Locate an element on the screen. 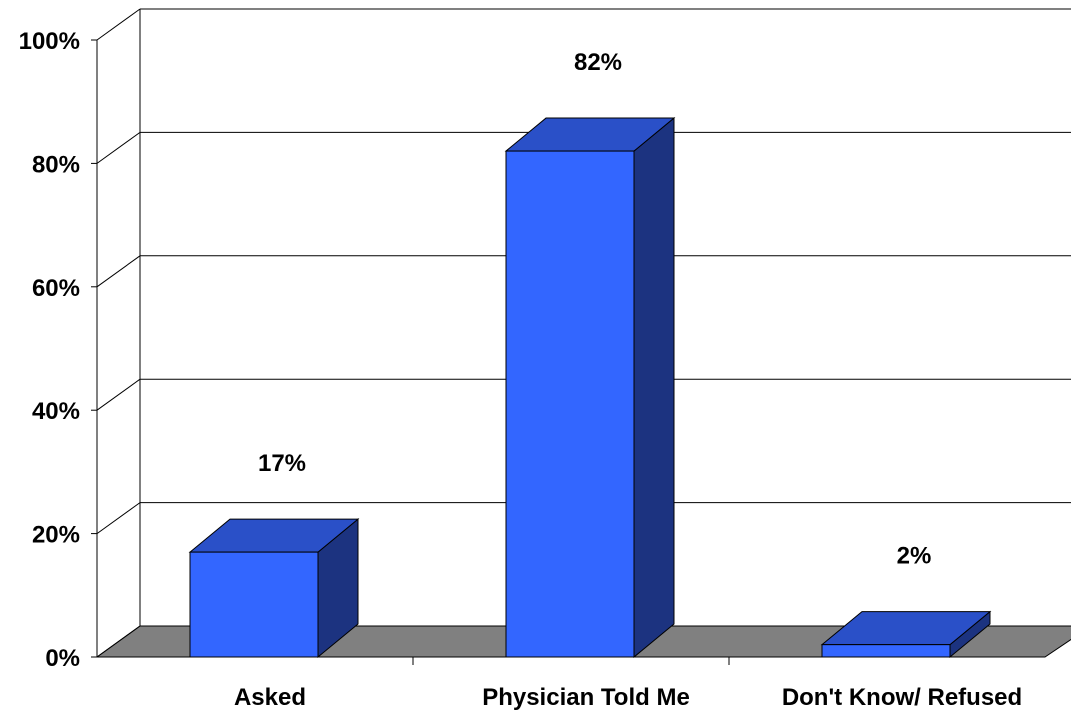  x-tick-label: Asked is located at coordinates (270, 697).